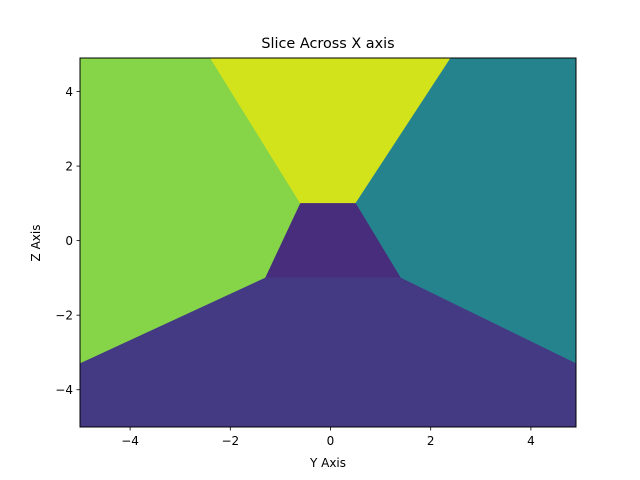  Describe the element at coordinates (69, 167) in the screenshot. I see `y-tick-label: 2` at that location.